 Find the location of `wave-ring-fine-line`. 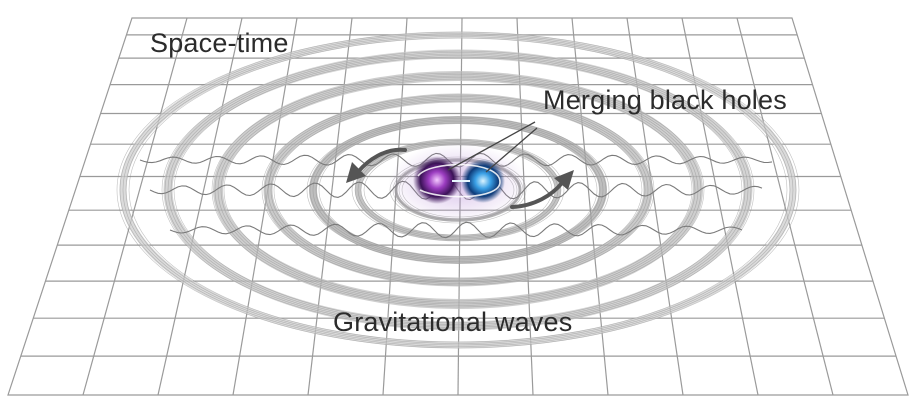

wave-ring-fine-line is located at coordinates (458, 190).